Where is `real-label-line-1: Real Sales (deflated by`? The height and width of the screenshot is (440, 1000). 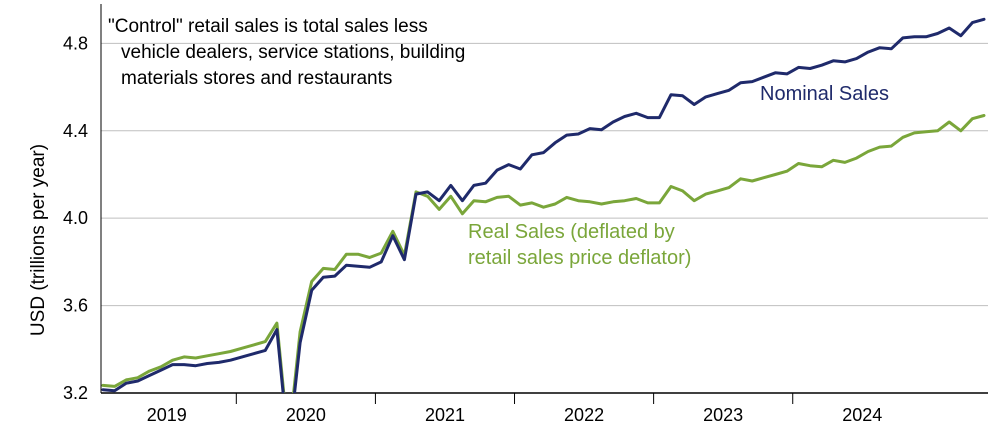 real-label-line-1: Real Sales (deflated by is located at coordinates (571, 232).